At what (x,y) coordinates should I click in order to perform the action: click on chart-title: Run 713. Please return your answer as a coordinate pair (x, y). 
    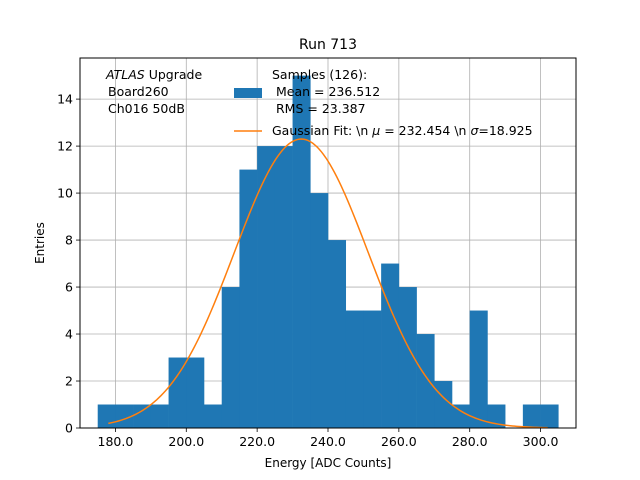
    Looking at the image, I should click on (328, 45).